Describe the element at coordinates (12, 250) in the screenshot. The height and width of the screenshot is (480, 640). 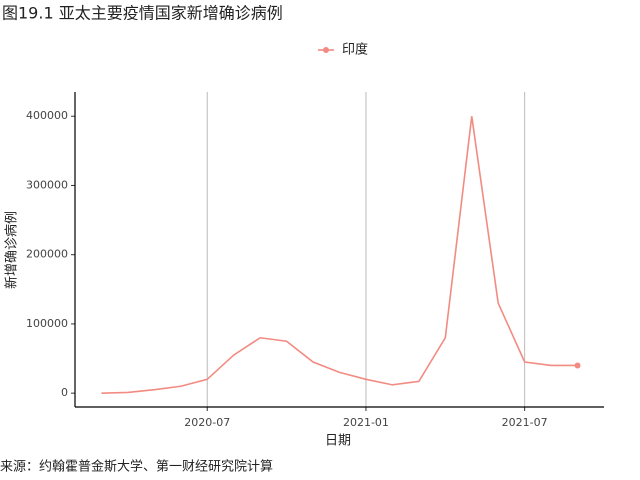
I see `y-axis-label: 新增确诊病例` at that location.